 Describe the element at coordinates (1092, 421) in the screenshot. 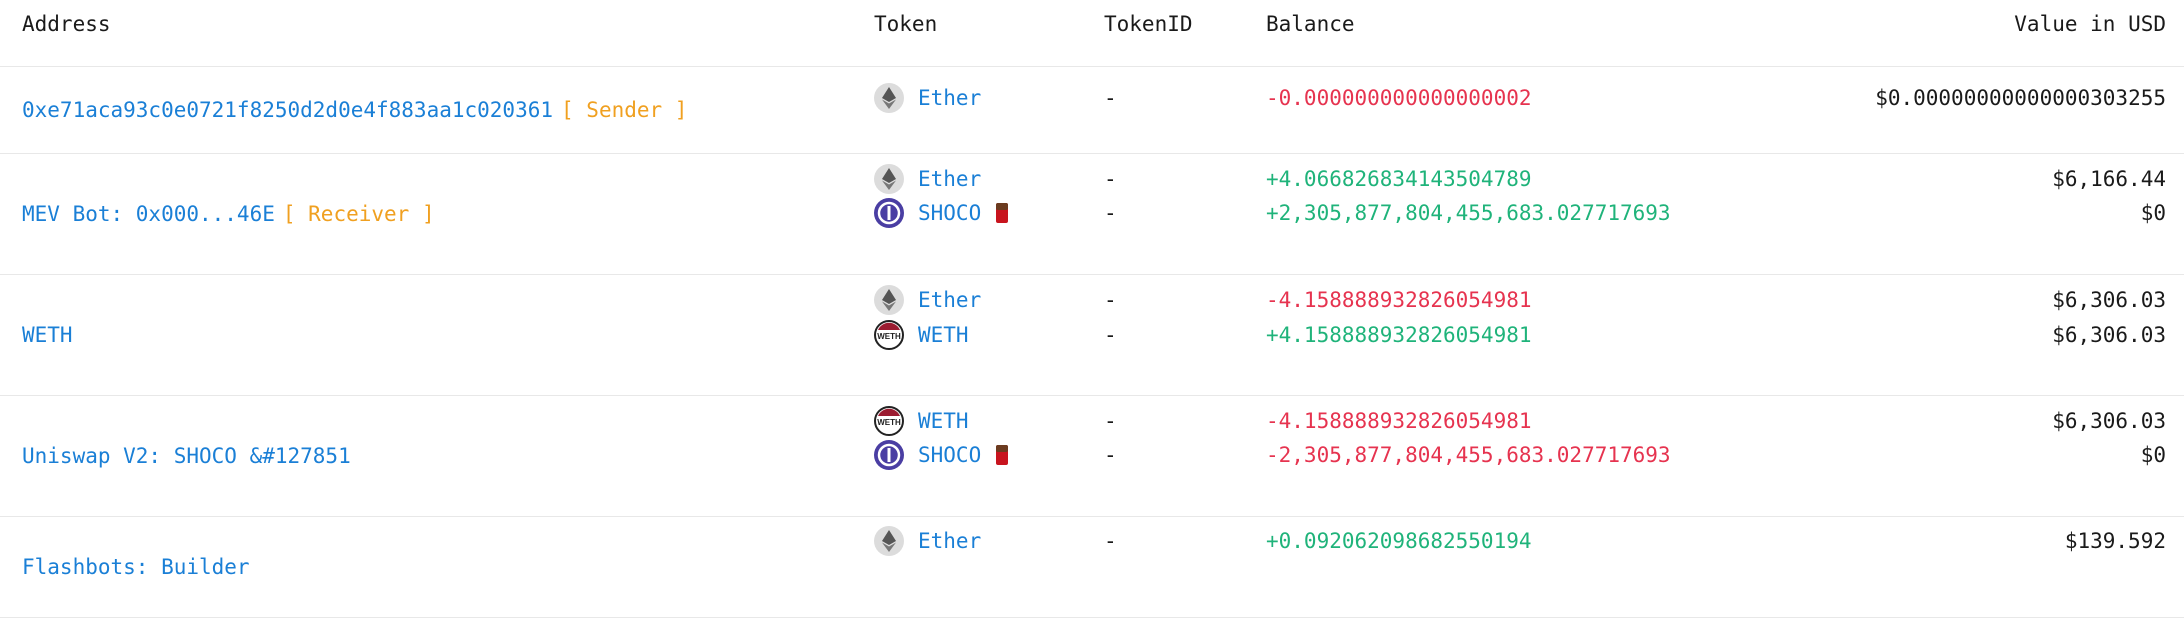

I see `token-line: WETH WETH - -4.158888932826054981 $6,306.03` at that location.